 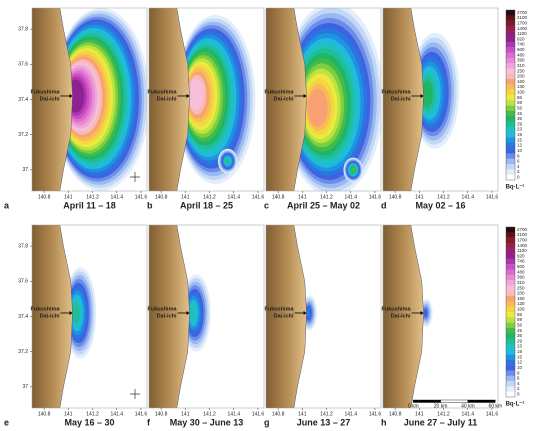 What do you see at coordinates (522, 33) in the screenshot?
I see `colorbar-label: 1100` at bounding box center [522, 33].